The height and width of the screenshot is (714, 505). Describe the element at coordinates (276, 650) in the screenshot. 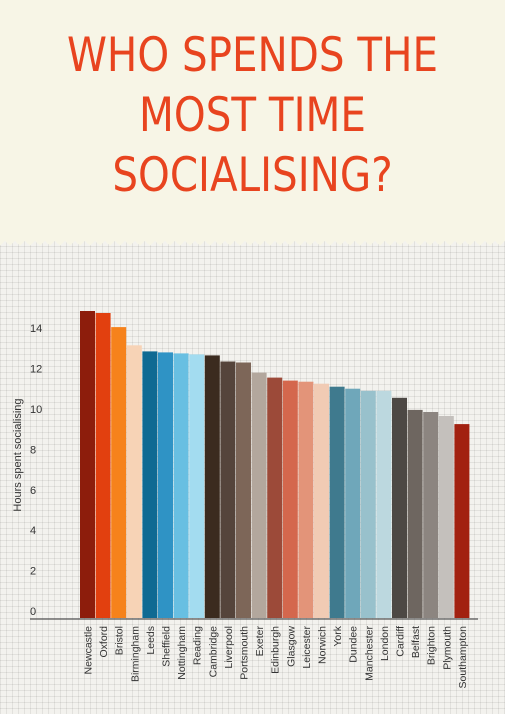

I see `x-tick-edinburgh: Edinburgh` at that location.